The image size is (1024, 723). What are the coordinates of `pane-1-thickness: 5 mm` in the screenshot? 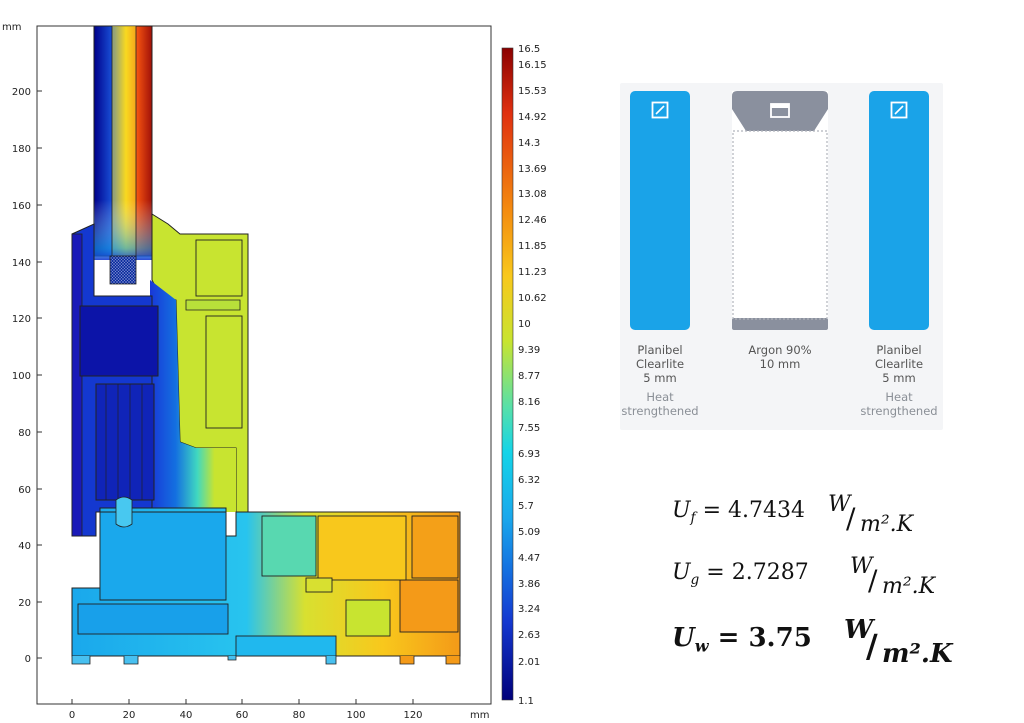 It's located at (660, 378).